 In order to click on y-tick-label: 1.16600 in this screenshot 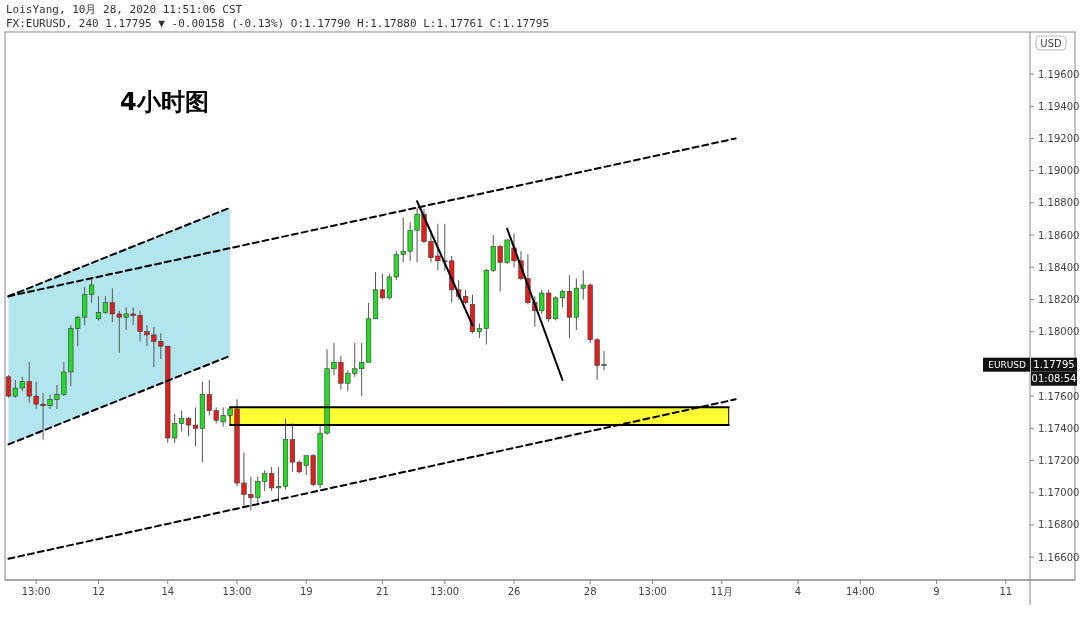, I will do `click(1059, 557)`.